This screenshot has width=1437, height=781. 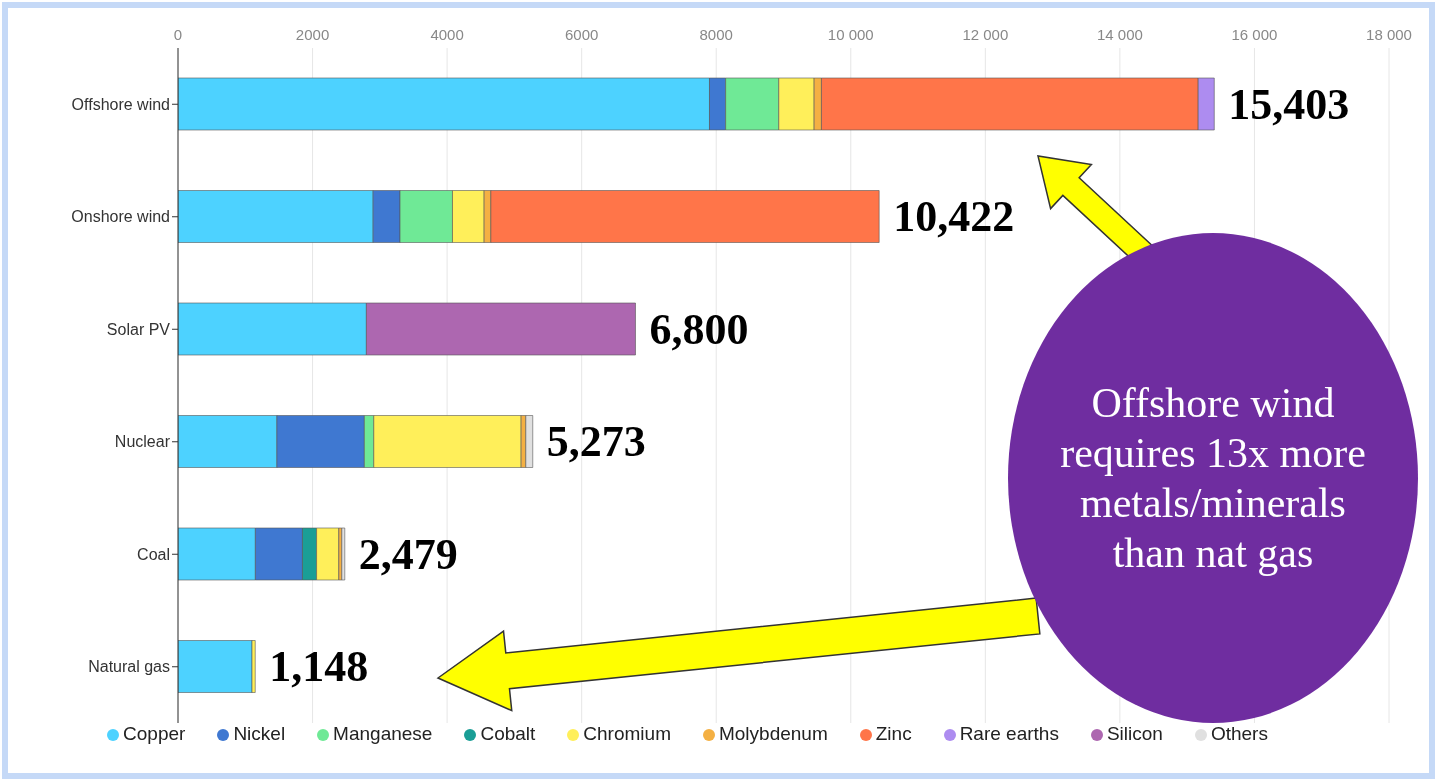 I want to click on x-tick-label: 18 000, so click(x=1389, y=34).